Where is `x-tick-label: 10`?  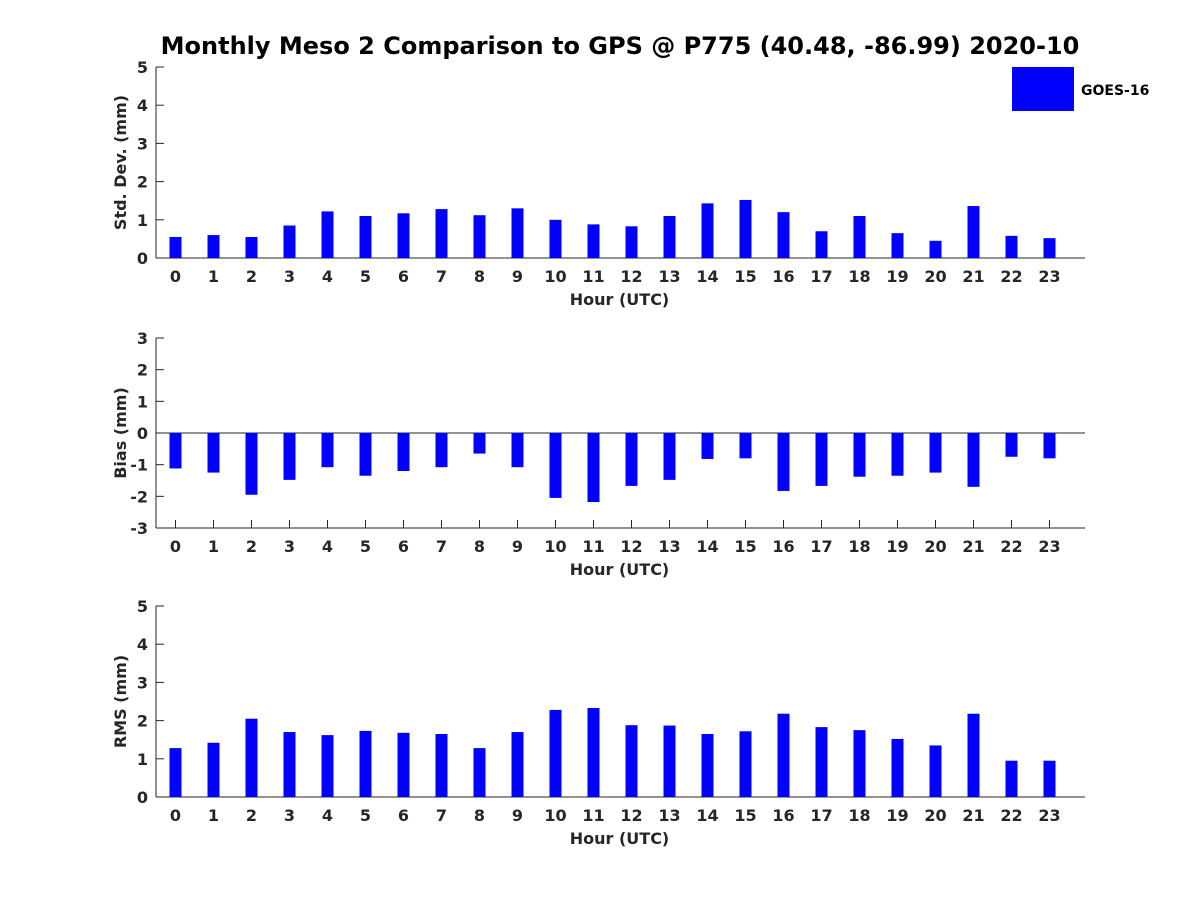
x-tick-label: 10 is located at coordinates (555, 546).